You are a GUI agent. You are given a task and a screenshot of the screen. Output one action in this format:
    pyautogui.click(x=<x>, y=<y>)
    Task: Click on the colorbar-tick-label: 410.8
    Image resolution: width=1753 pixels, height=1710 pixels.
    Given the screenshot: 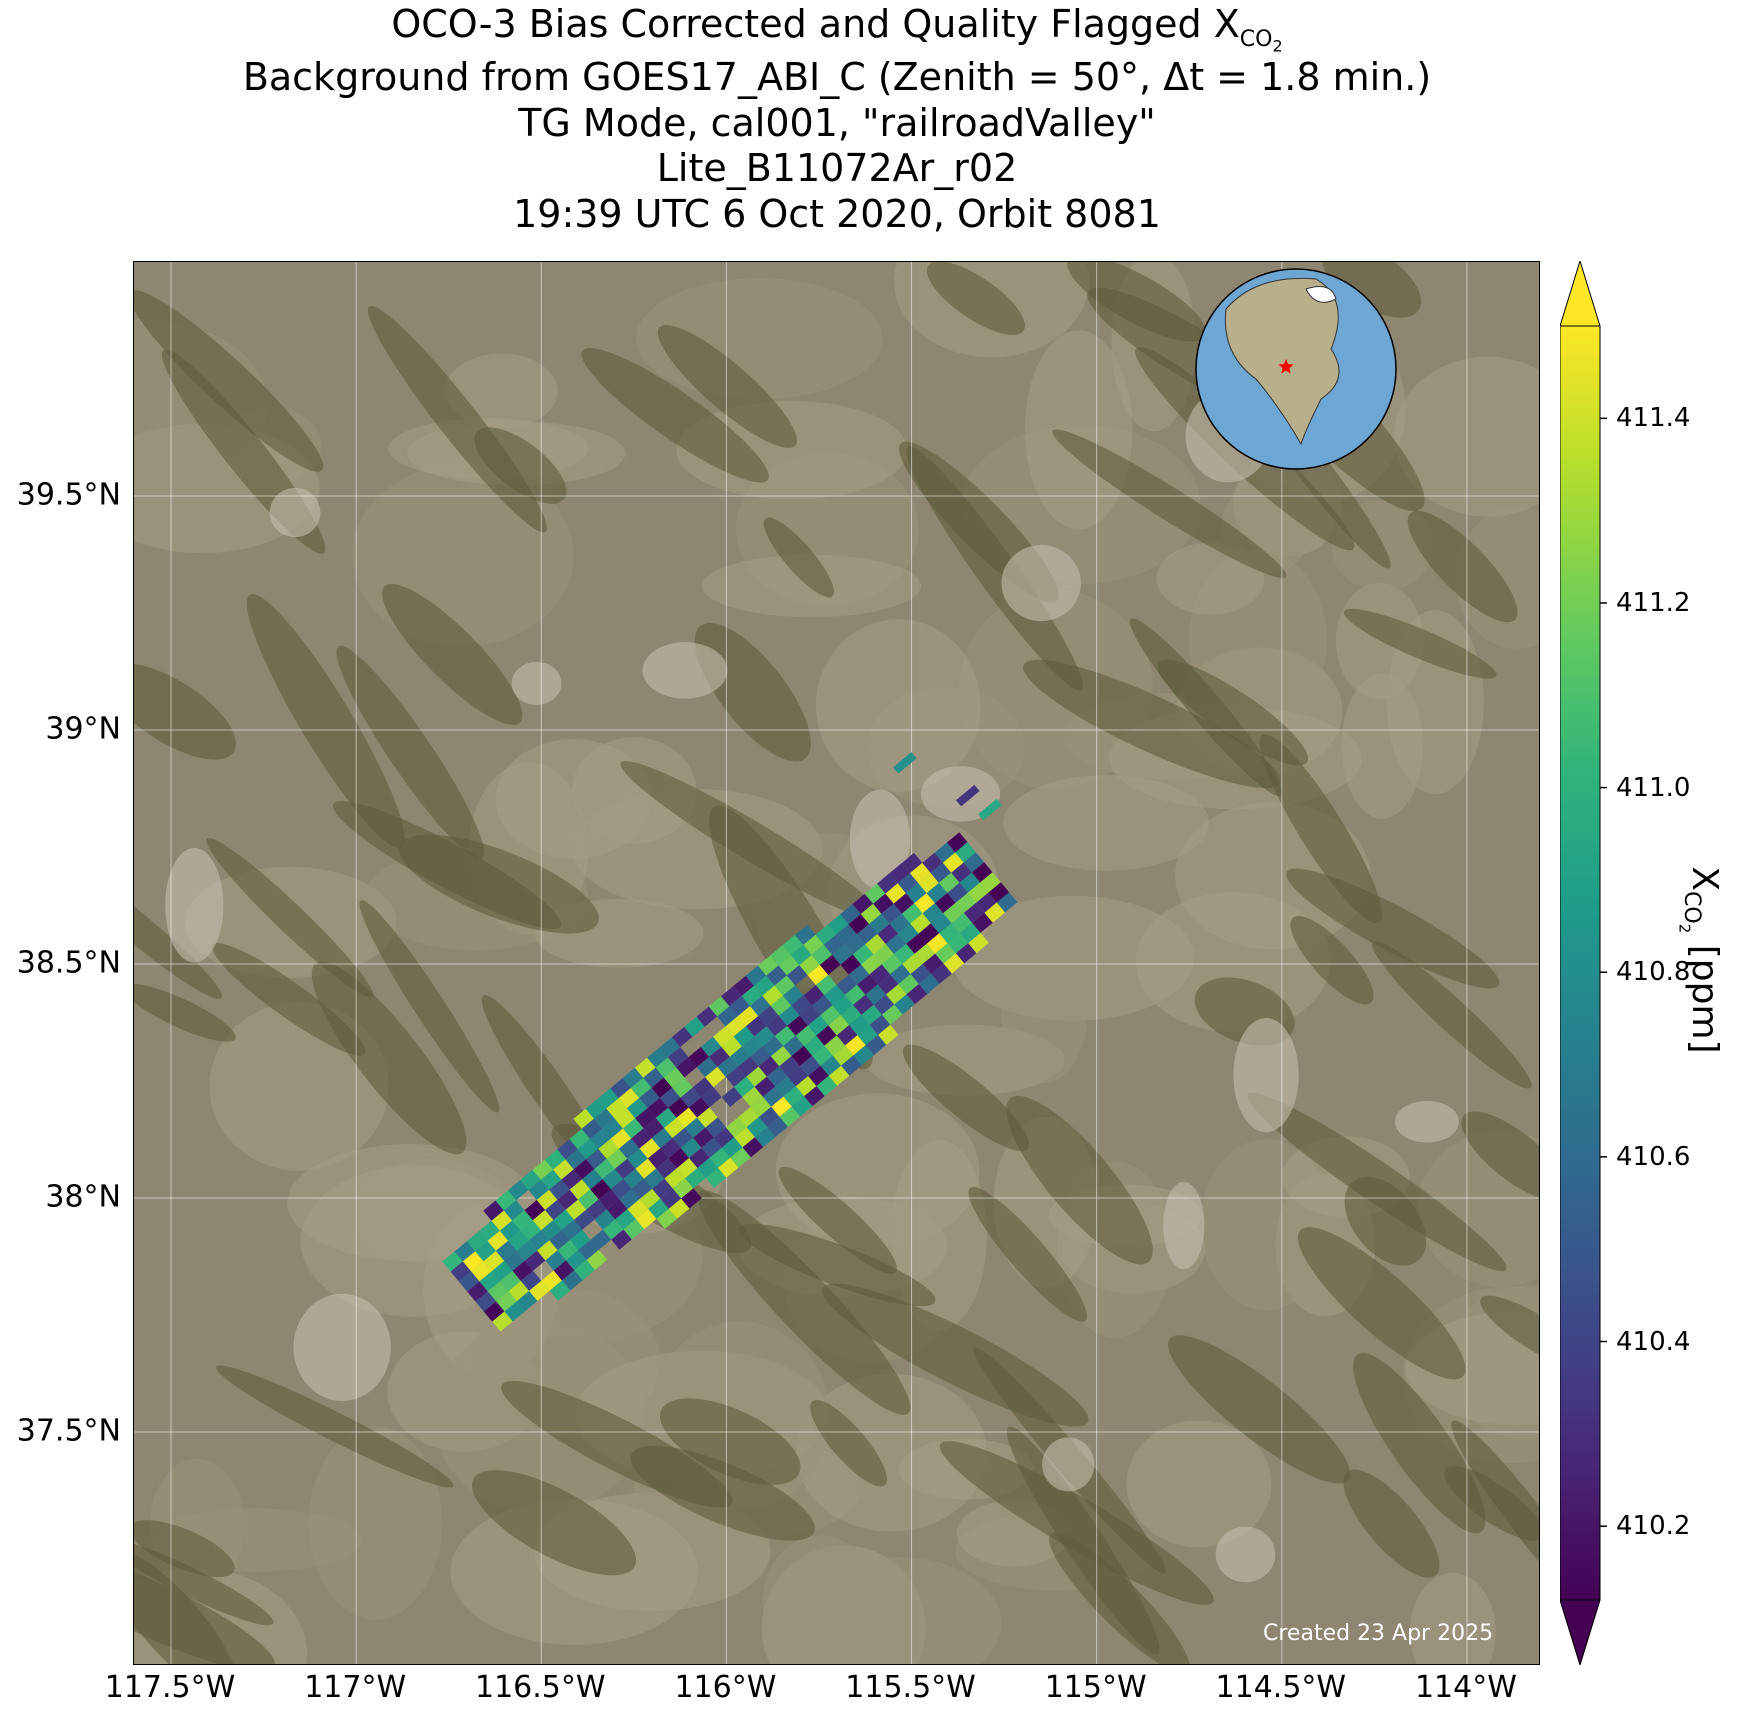 What is the action you would take?
    pyautogui.click(x=1653, y=972)
    